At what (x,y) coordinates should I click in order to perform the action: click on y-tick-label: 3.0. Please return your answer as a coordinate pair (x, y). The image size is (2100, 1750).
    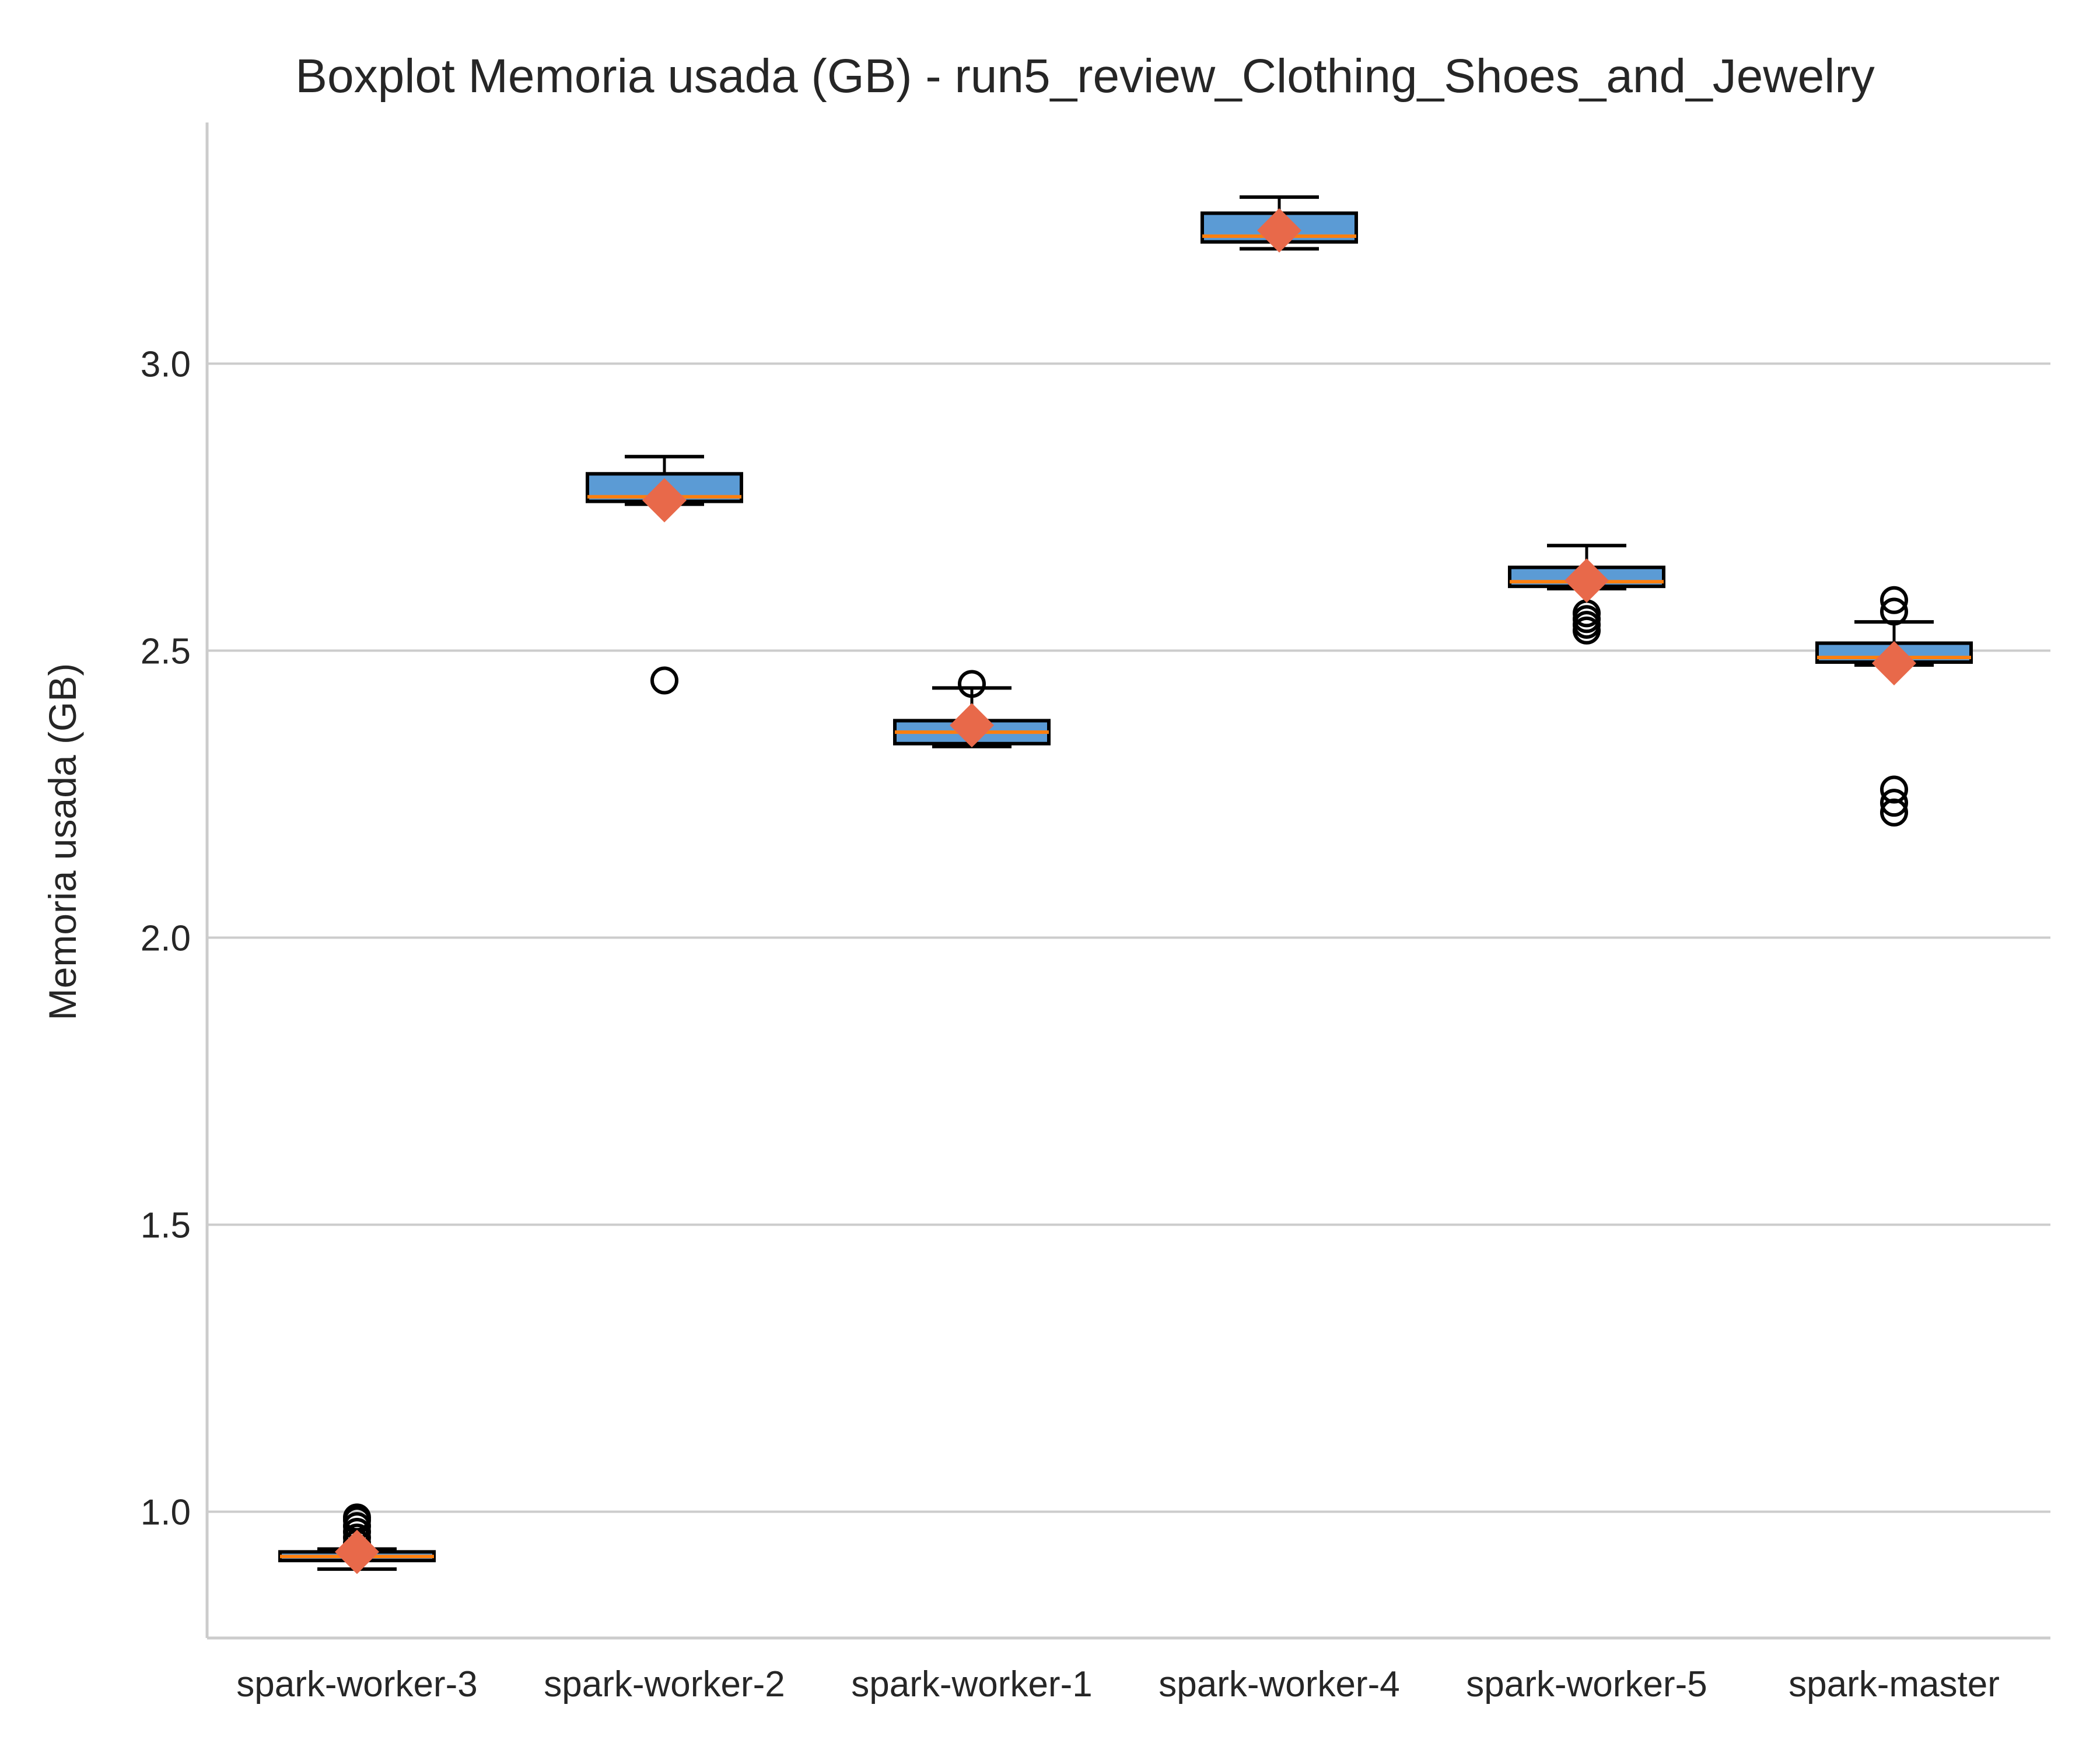
    Looking at the image, I should click on (166, 364).